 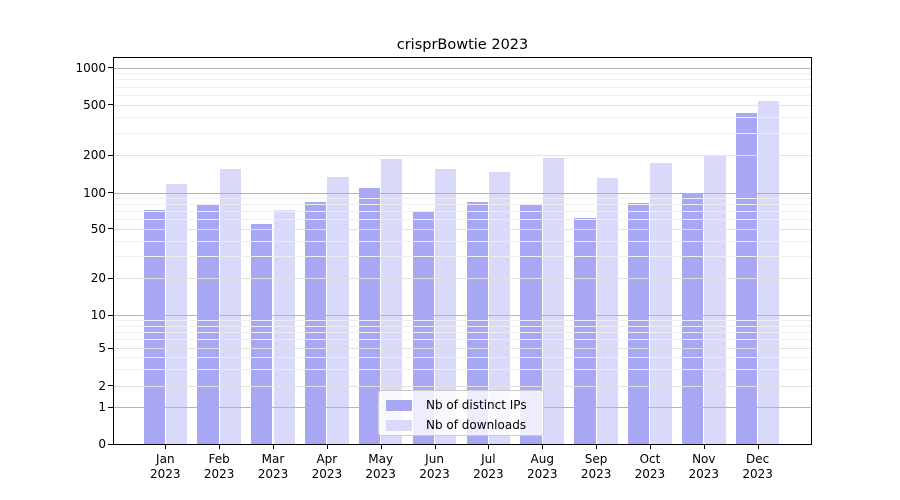 What do you see at coordinates (98, 315) in the screenshot?
I see `y-tick-label-10: 10` at bounding box center [98, 315].